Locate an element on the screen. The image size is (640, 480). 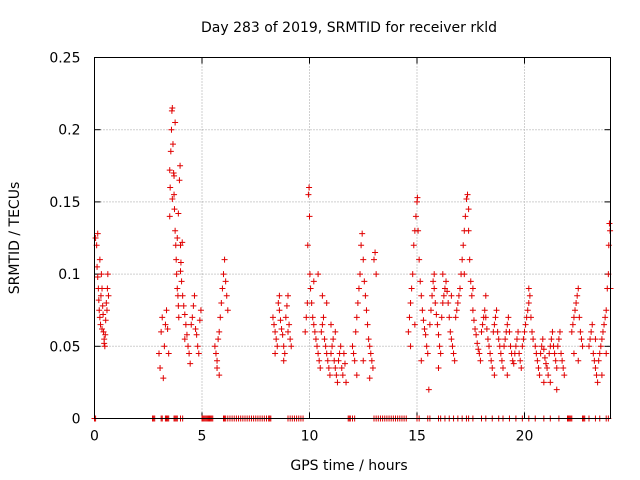
y-tick-label: 0.25 is located at coordinates (64, 59).